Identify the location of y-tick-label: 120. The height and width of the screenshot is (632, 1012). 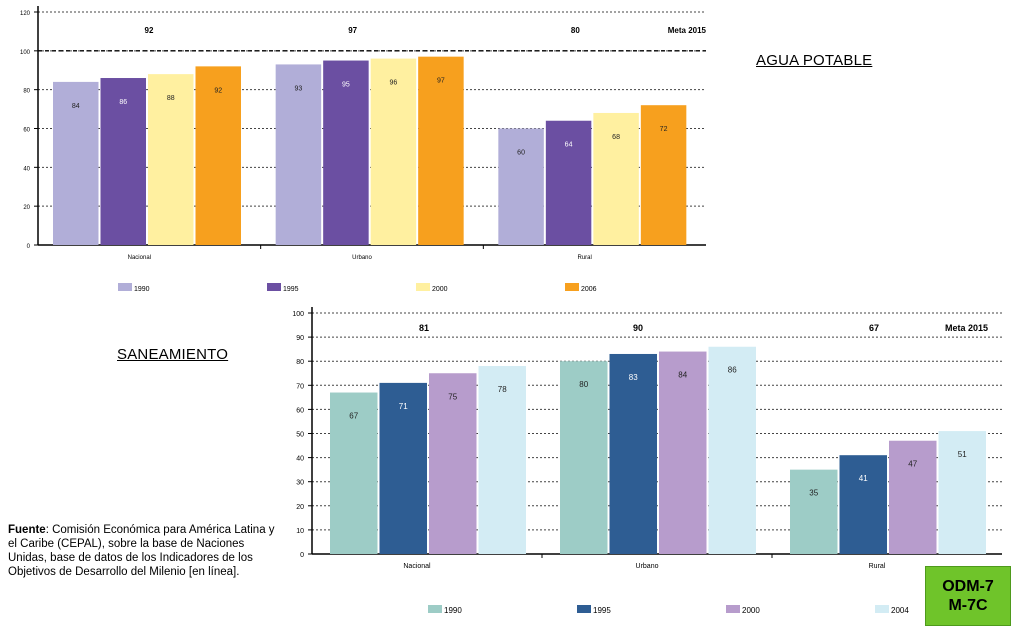
(25, 14).